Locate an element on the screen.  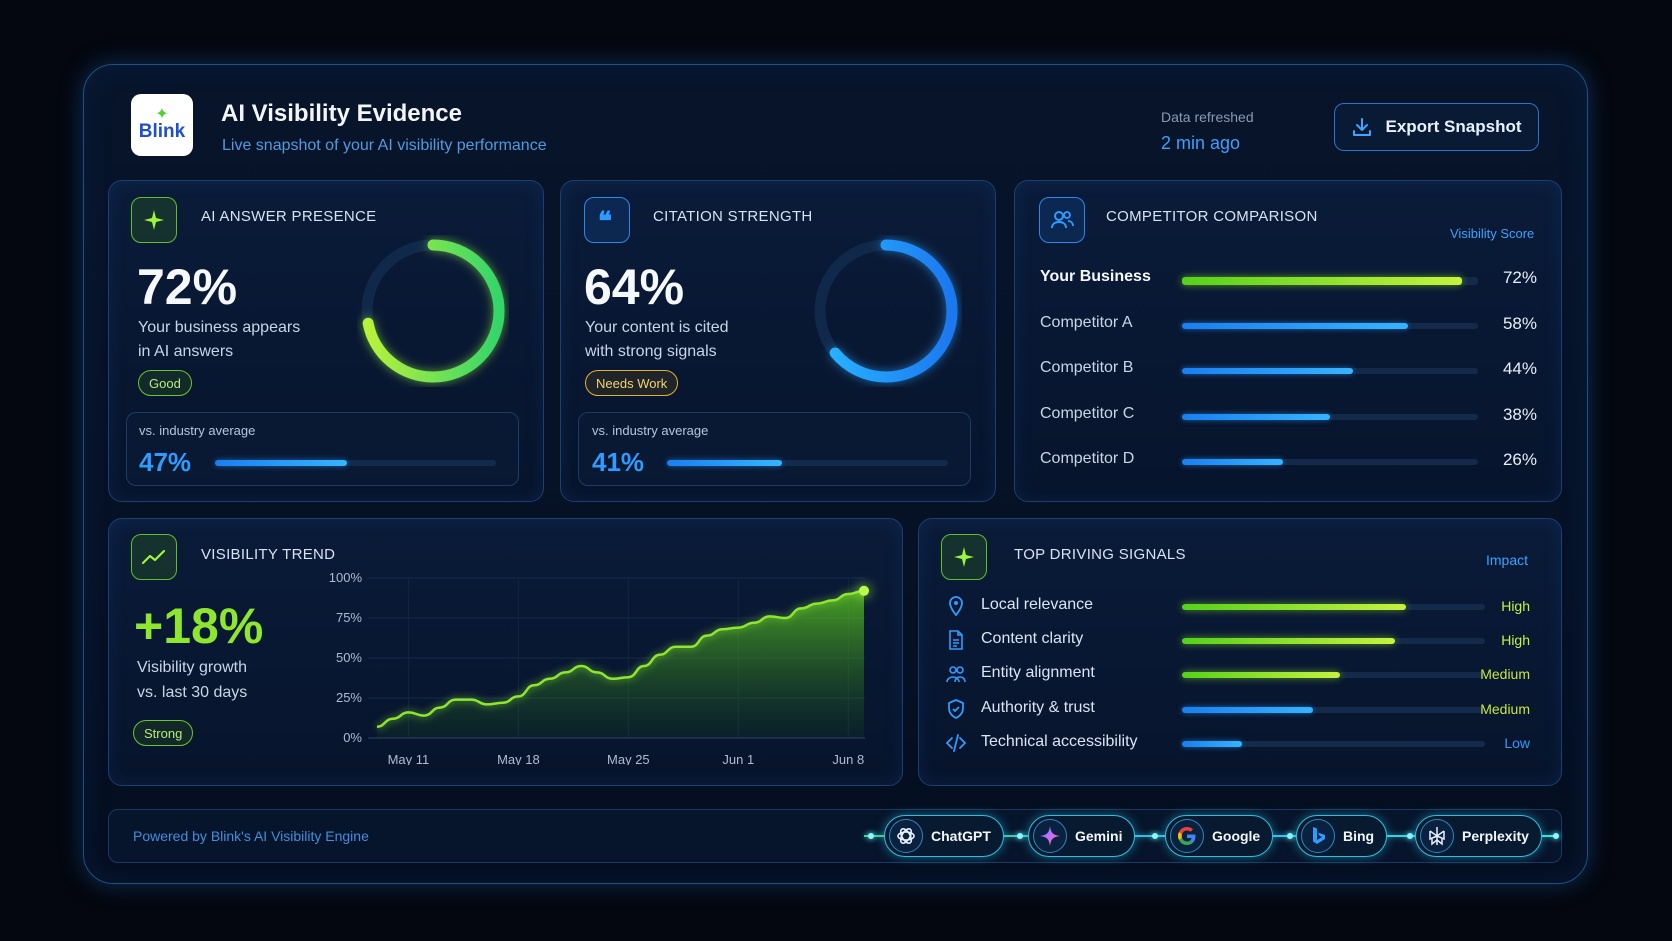
trend-point is located at coordinates (864, 590).